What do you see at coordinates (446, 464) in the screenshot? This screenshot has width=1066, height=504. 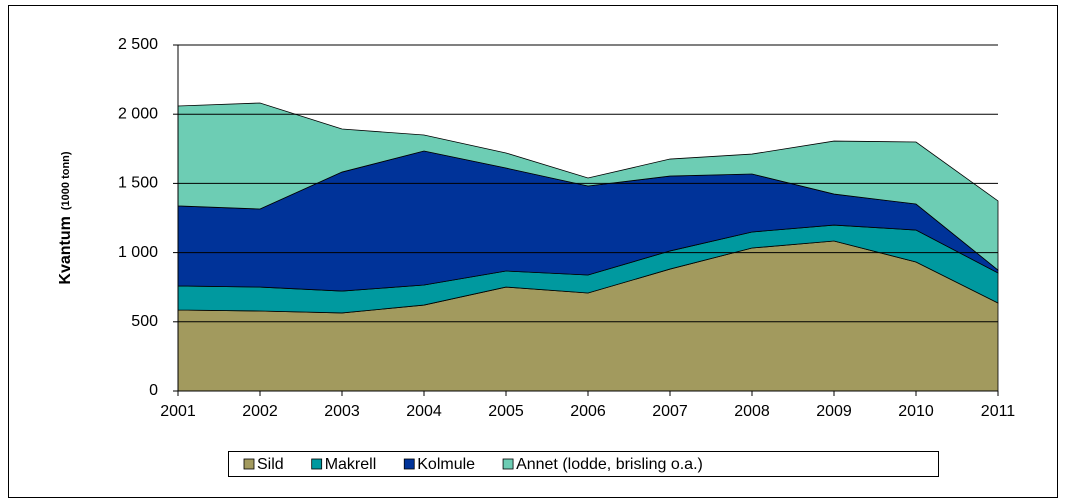 I see `legend-label: Kolmule` at bounding box center [446, 464].